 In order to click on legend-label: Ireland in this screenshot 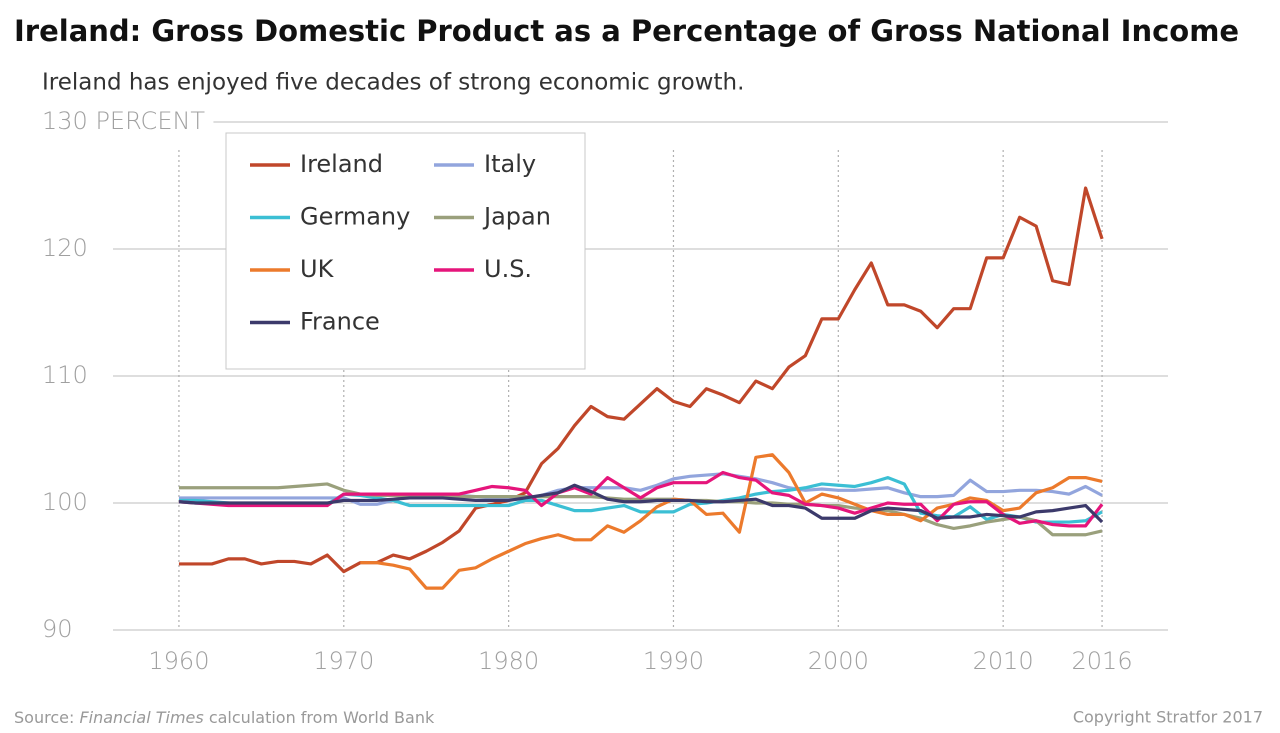, I will do `click(341, 164)`.